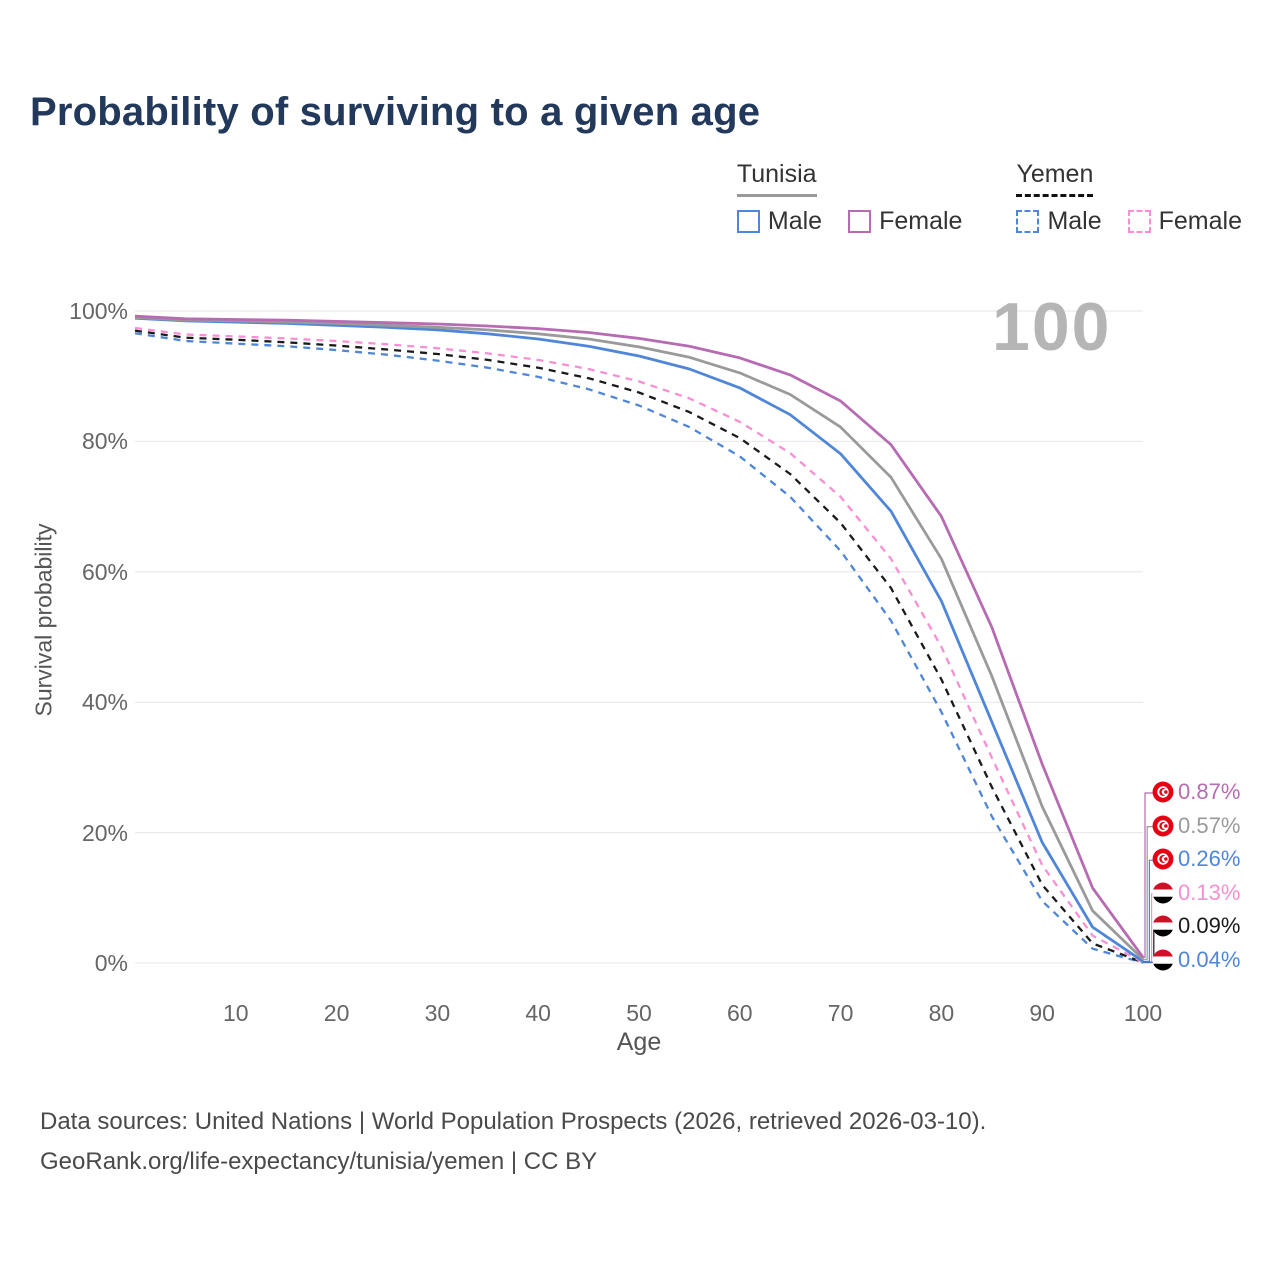 Image resolution: width=1280 pixels, height=1280 pixels. Describe the element at coordinates (840, 1013) in the screenshot. I see `x-tick-label: 70` at that location.